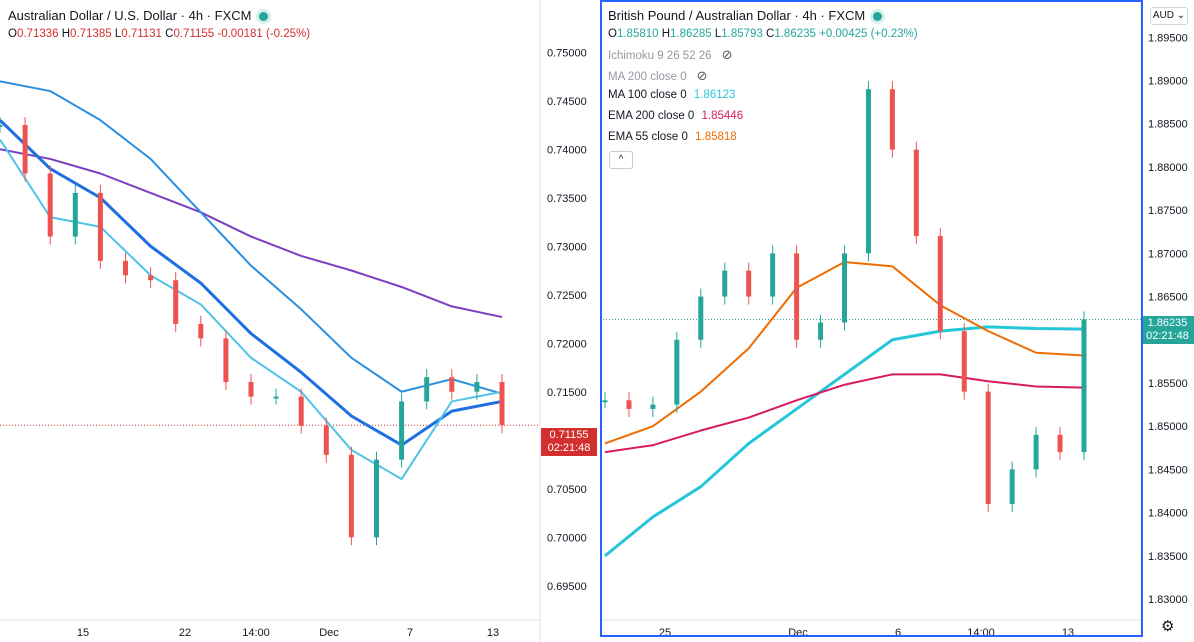 The image size is (1194, 642). Describe the element at coordinates (670, 54) in the screenshot. I see `indicator-ichimoku: Ichimoku 9 26 52 26 ⊘` at that location.